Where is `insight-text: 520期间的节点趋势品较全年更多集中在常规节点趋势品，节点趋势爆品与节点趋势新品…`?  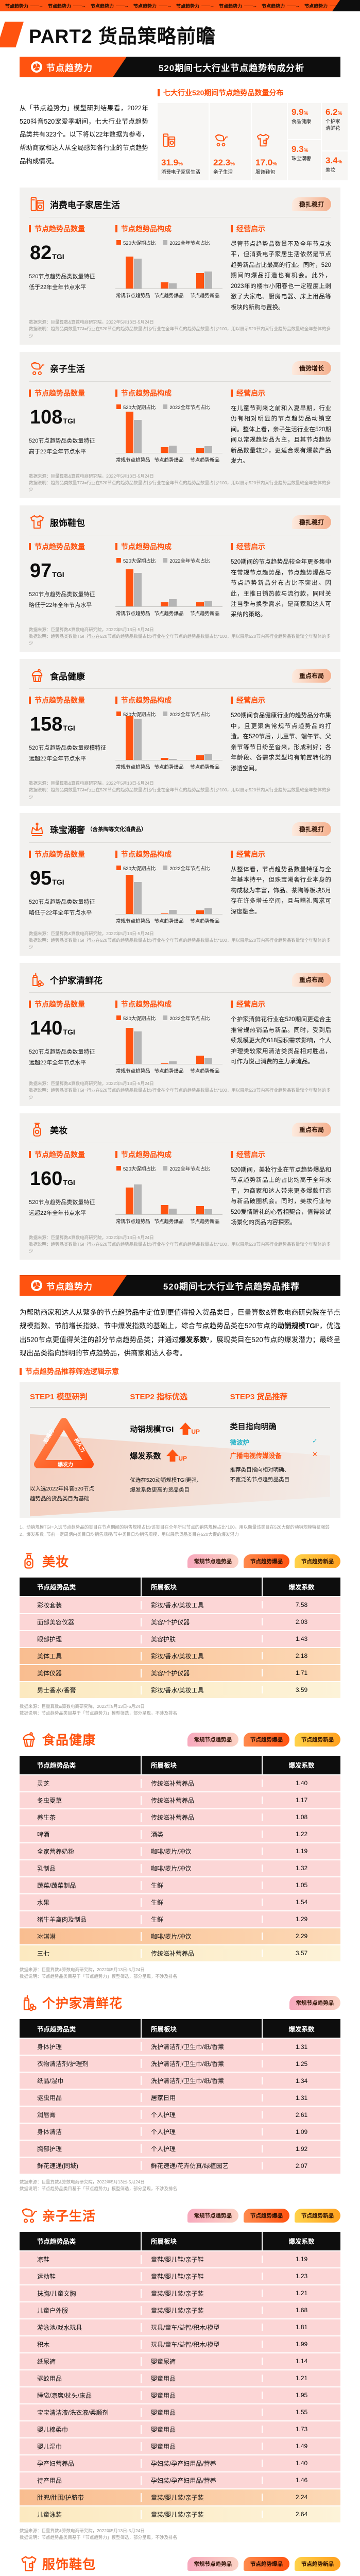 insight-text: 520期间的节点趋势品较全年更多集中在常规节点趋势品，节点趋势爆品与节点趋势新品… is located at coordinates (281, 588).